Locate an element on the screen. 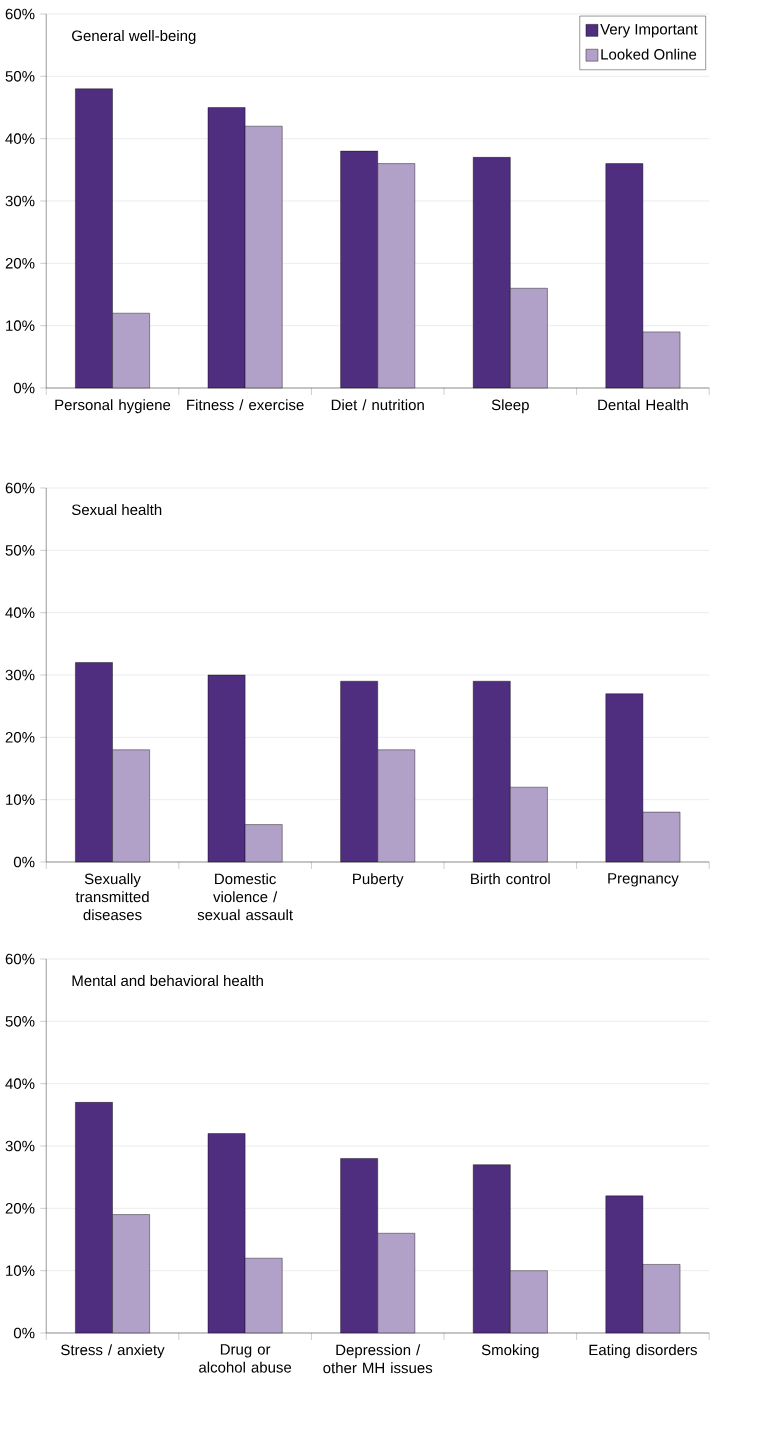 Image resolution: width=777 pixels, height=1450 pixels. x-tick-label: Depression / other MH issues is located at coordinates (378, 1359).